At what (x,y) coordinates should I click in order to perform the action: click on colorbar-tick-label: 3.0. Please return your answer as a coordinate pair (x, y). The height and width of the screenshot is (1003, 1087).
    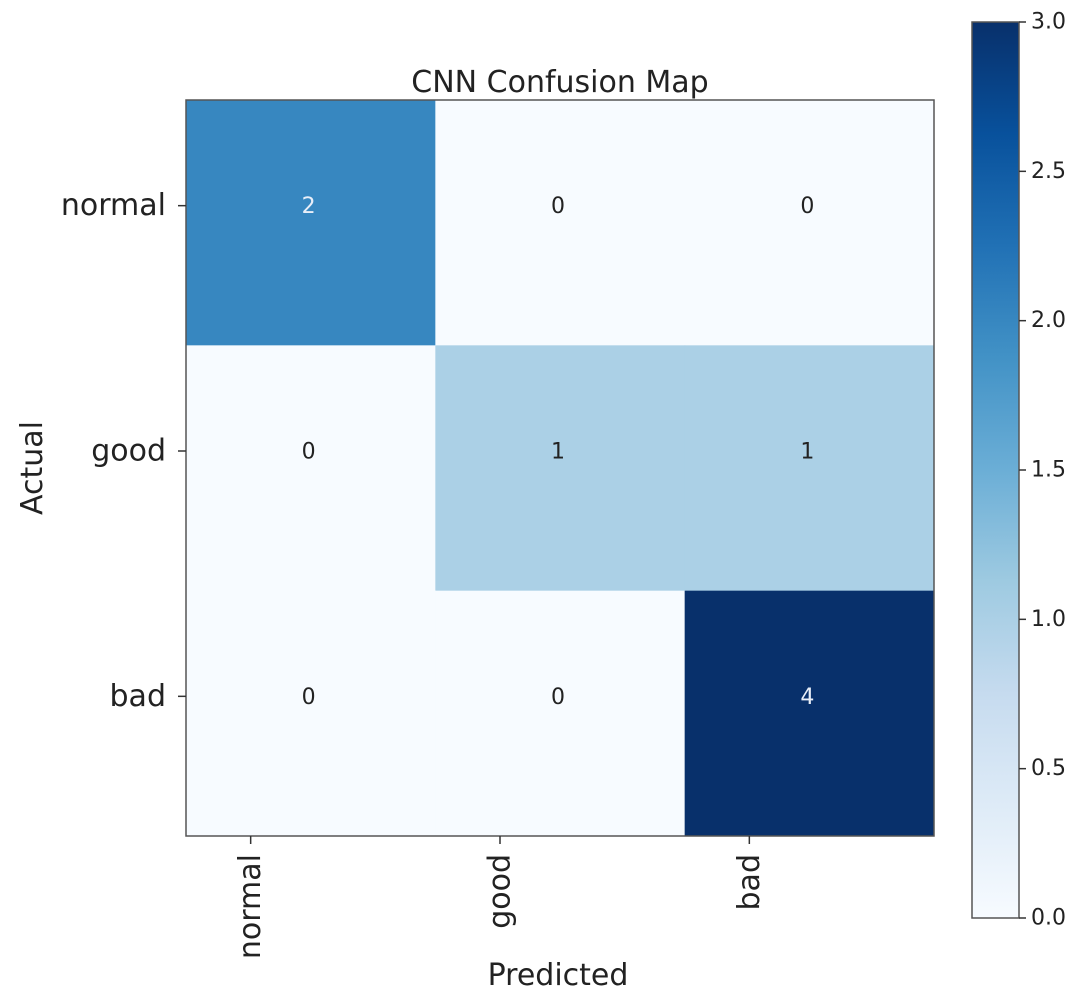
    Looking at the image, I should click on (1048, 22).